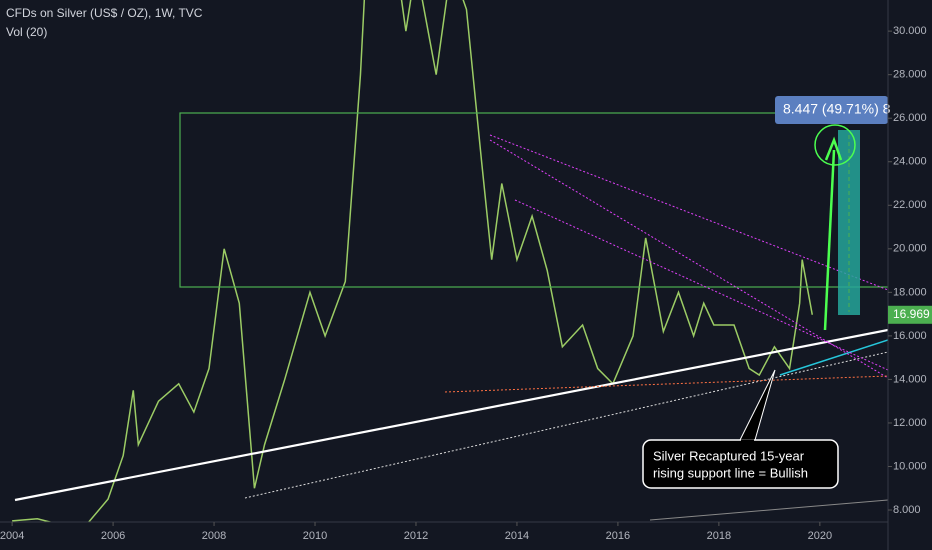  Describe the element at coordinates (910, 205) in the screenshot. I see `y-tick-label: 22.000` at that location.